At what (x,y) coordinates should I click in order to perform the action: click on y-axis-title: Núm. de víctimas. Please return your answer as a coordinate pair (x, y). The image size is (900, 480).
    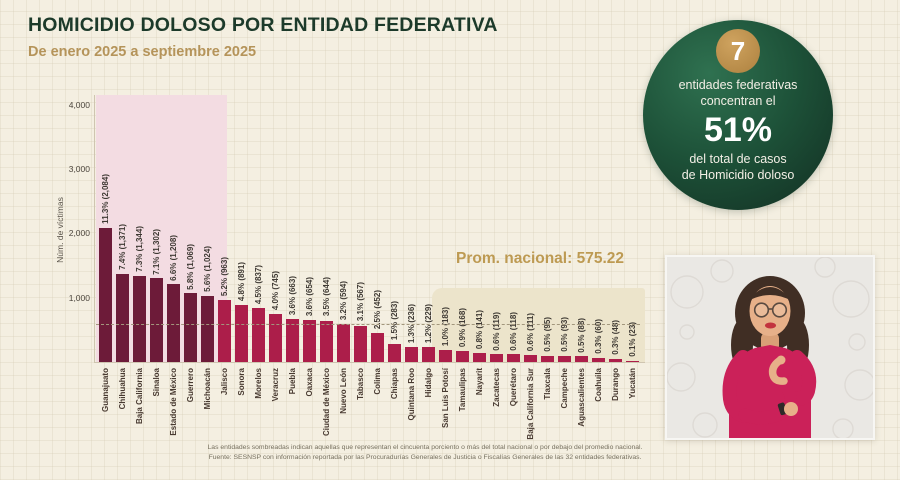
    Looking at the image, I should click on (60, 230).